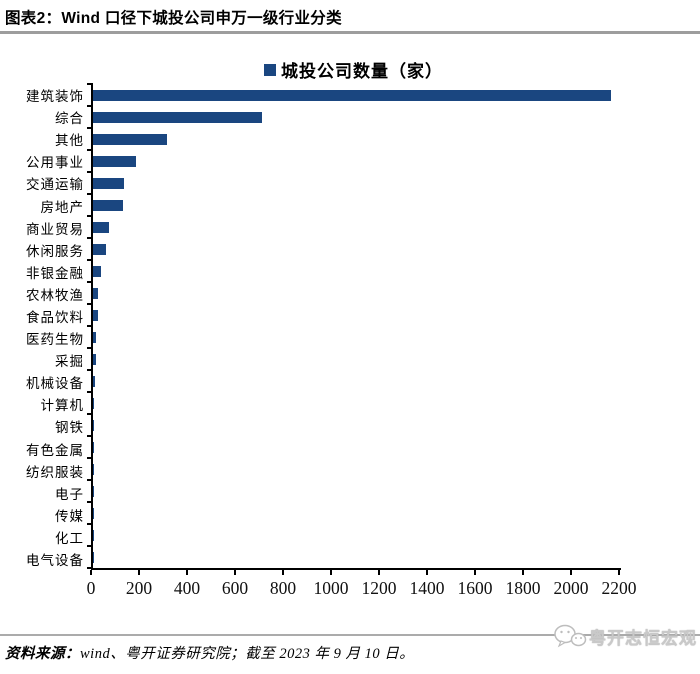 Image resolution: width=700 pixels, height=674 pixels. Describe the element at coordinates (247, 654) in the screenshot. I see `source-detail: wind、粤开证券研究院；截至 2023 年 9 月 10 日。` at that location.